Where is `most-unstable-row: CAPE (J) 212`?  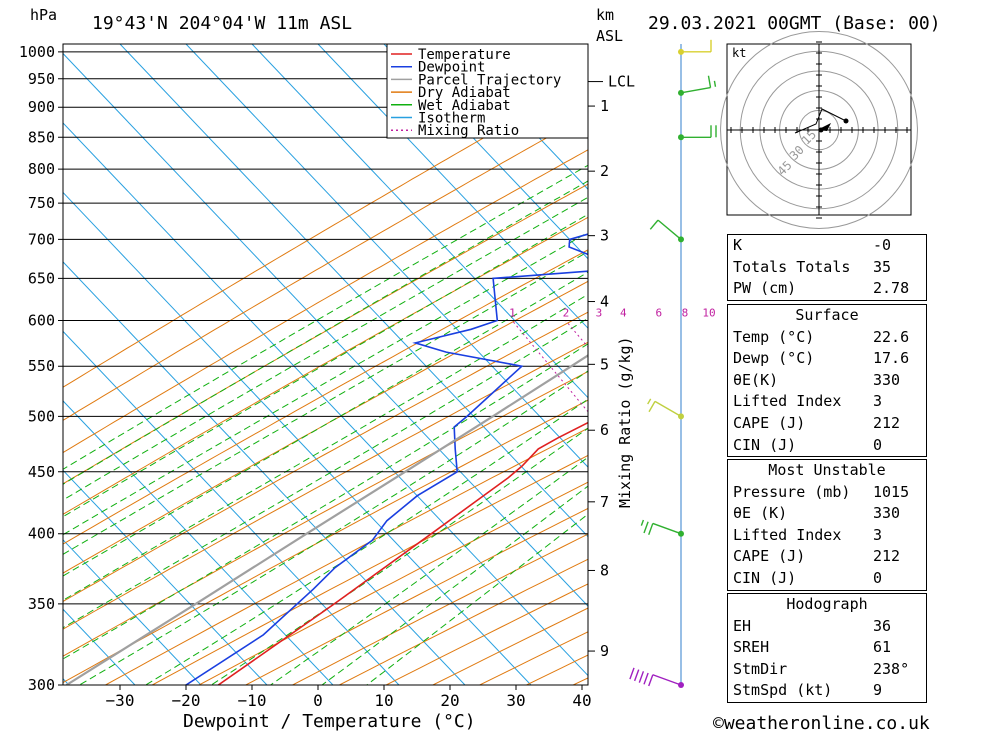 most-unstable-row: CAPE (J) 212 is located at coordinates (817, 556).